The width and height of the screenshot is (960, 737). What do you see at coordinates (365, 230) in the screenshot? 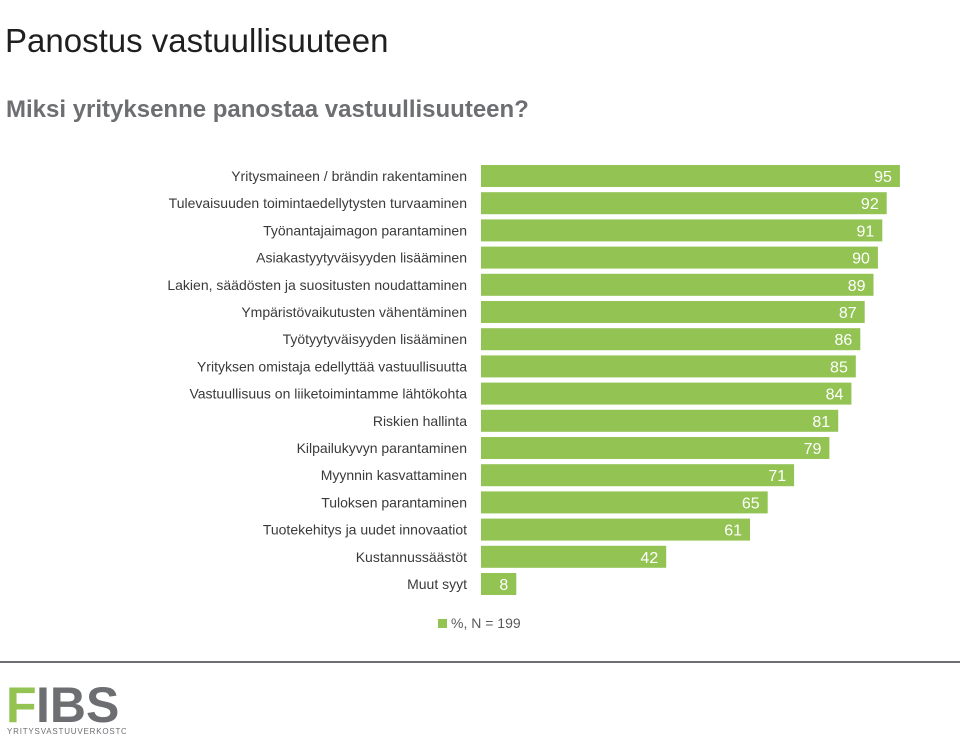
I see `category-label: Työnantajaimagon parantaminen` at bounding box center [365, 230].